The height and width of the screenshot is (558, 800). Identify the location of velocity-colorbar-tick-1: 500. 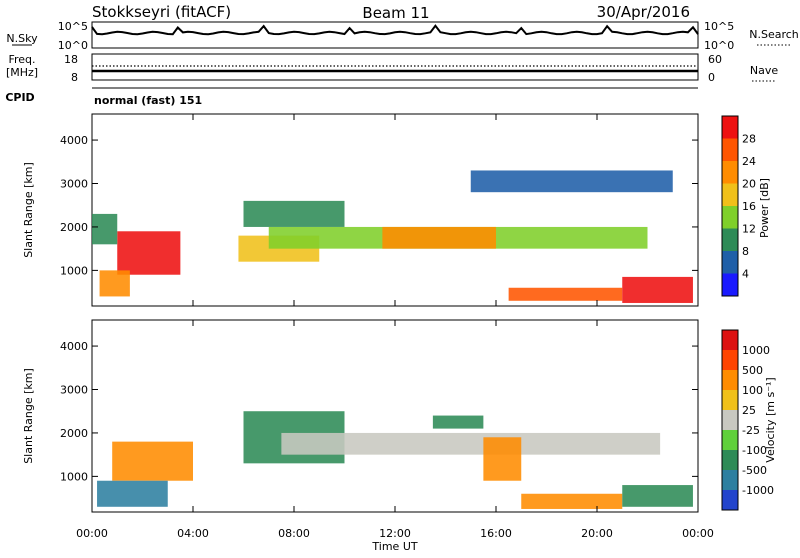
(752, 370).